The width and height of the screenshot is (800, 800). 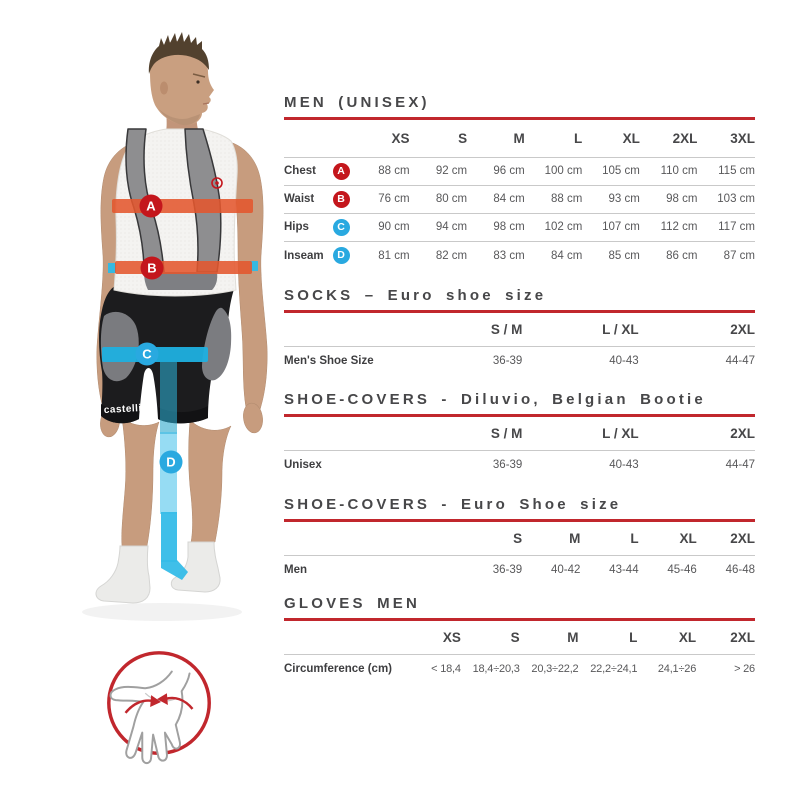 What do you see at coordinates (150, 717) in the screenshot?
I see `hand-outline` at bounding box center [150, 717].